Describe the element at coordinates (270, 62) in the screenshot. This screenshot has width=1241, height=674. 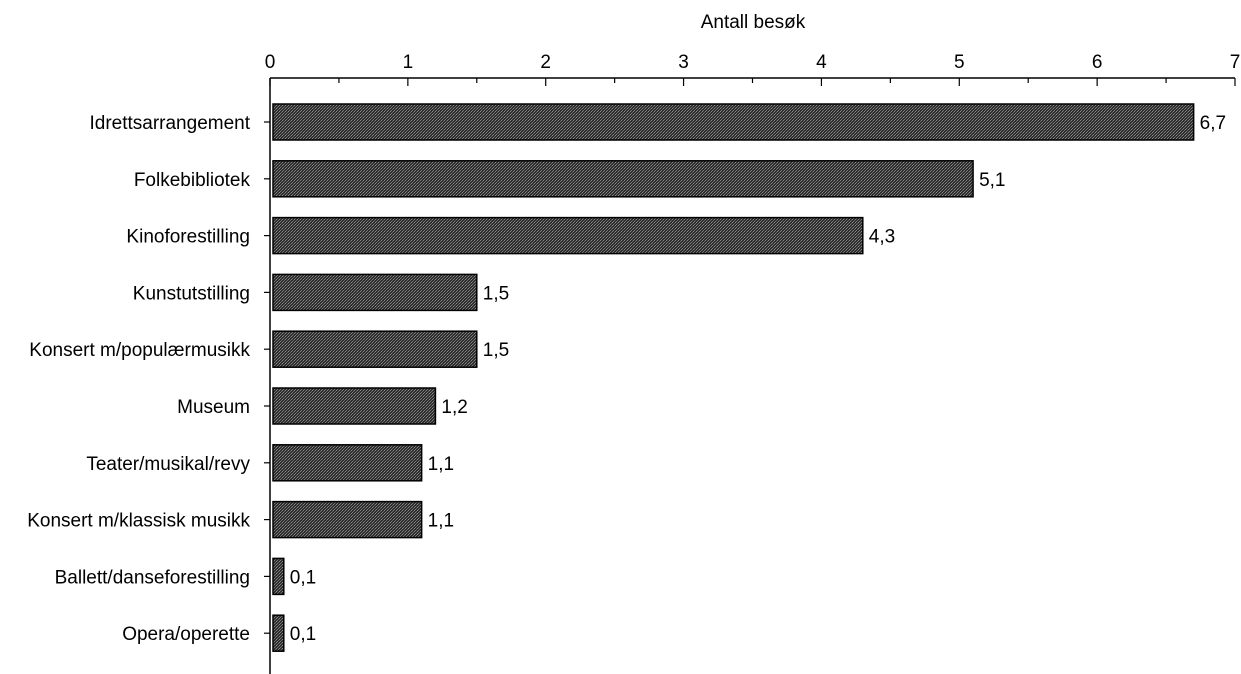
I see `x-tick-label: 0` at that location.